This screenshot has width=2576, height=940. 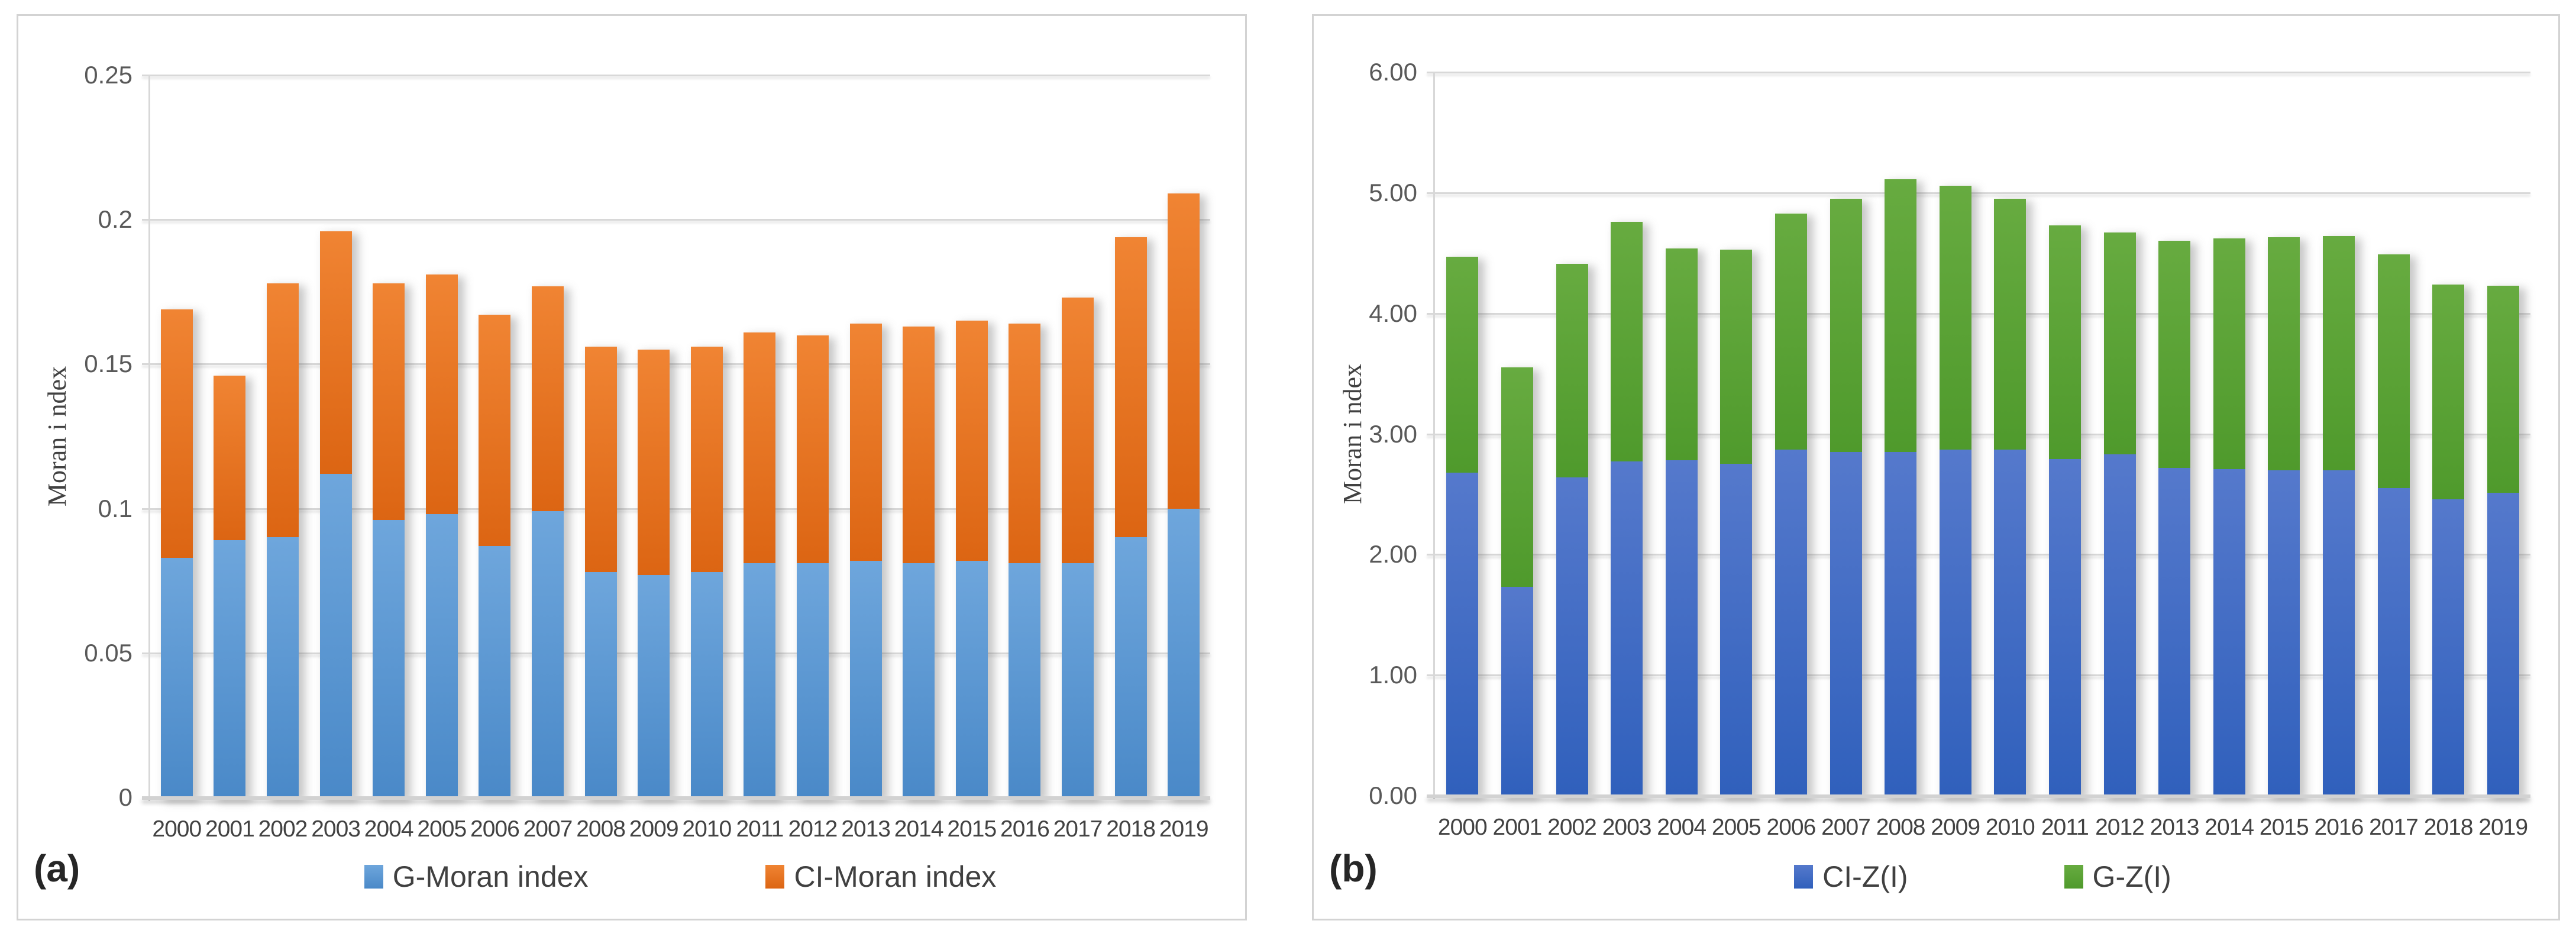 What do you see at coordinates (760, 829) in the screenshot?
I see `x-tick-label: 2011` at bounding box center [760, 829].